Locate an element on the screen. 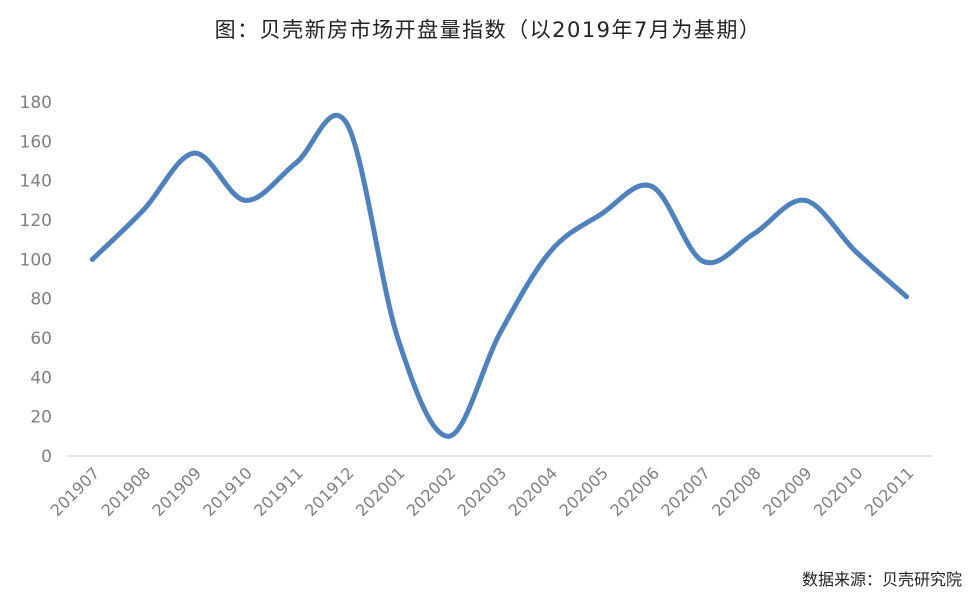 This screenshot has height=608, width=976. x-tick-label: 202002 is located at coordinates (431, 491).